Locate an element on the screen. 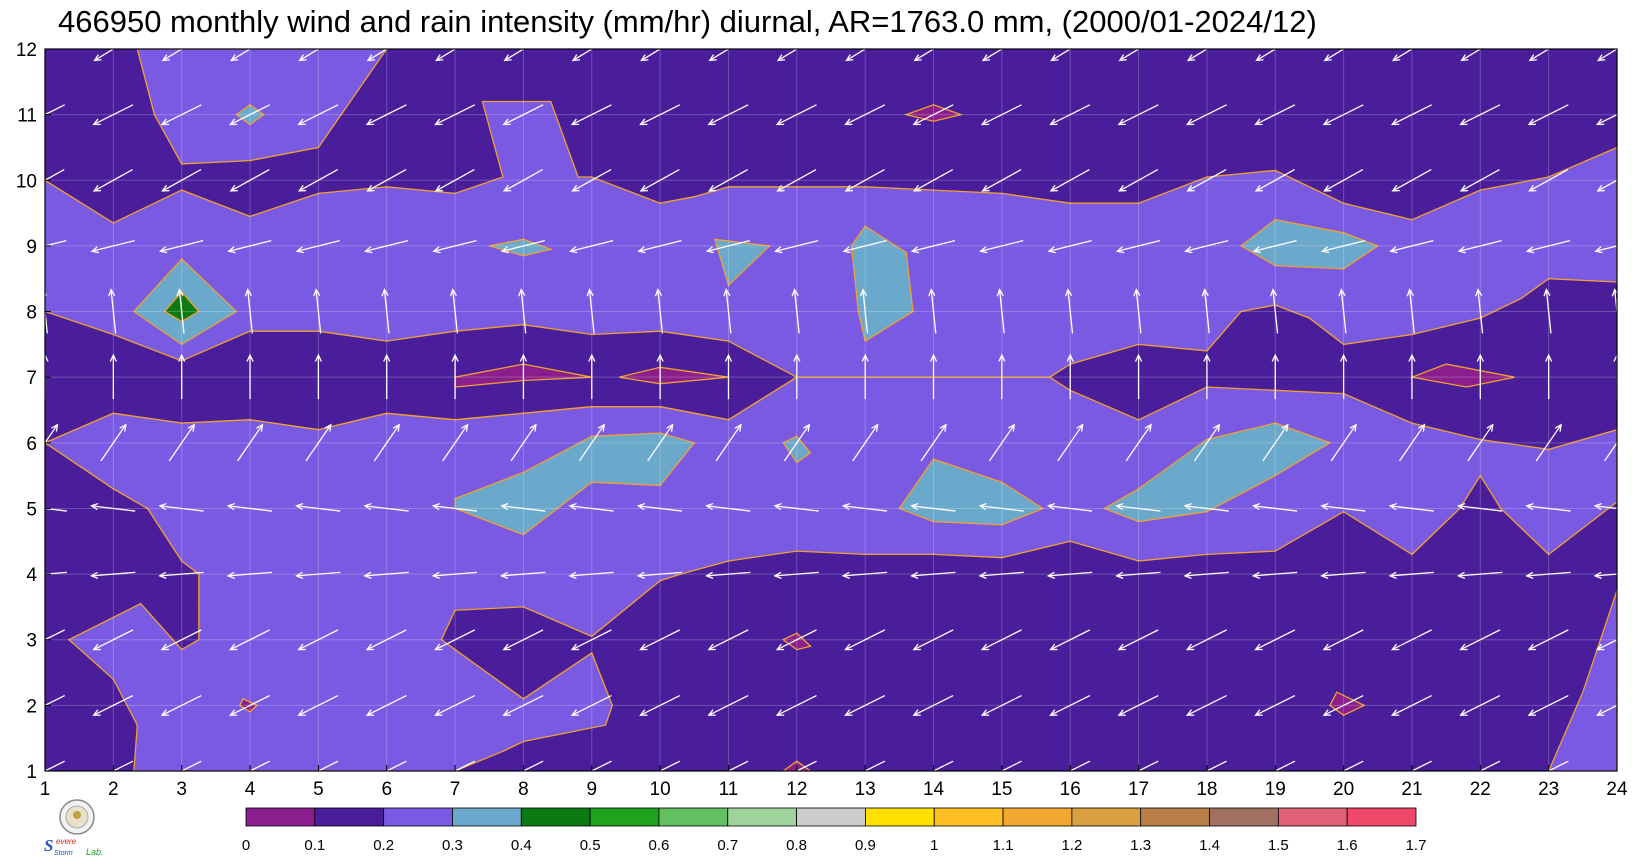  wind-arrow-m11-h3 is located at coordinates (181, 115).